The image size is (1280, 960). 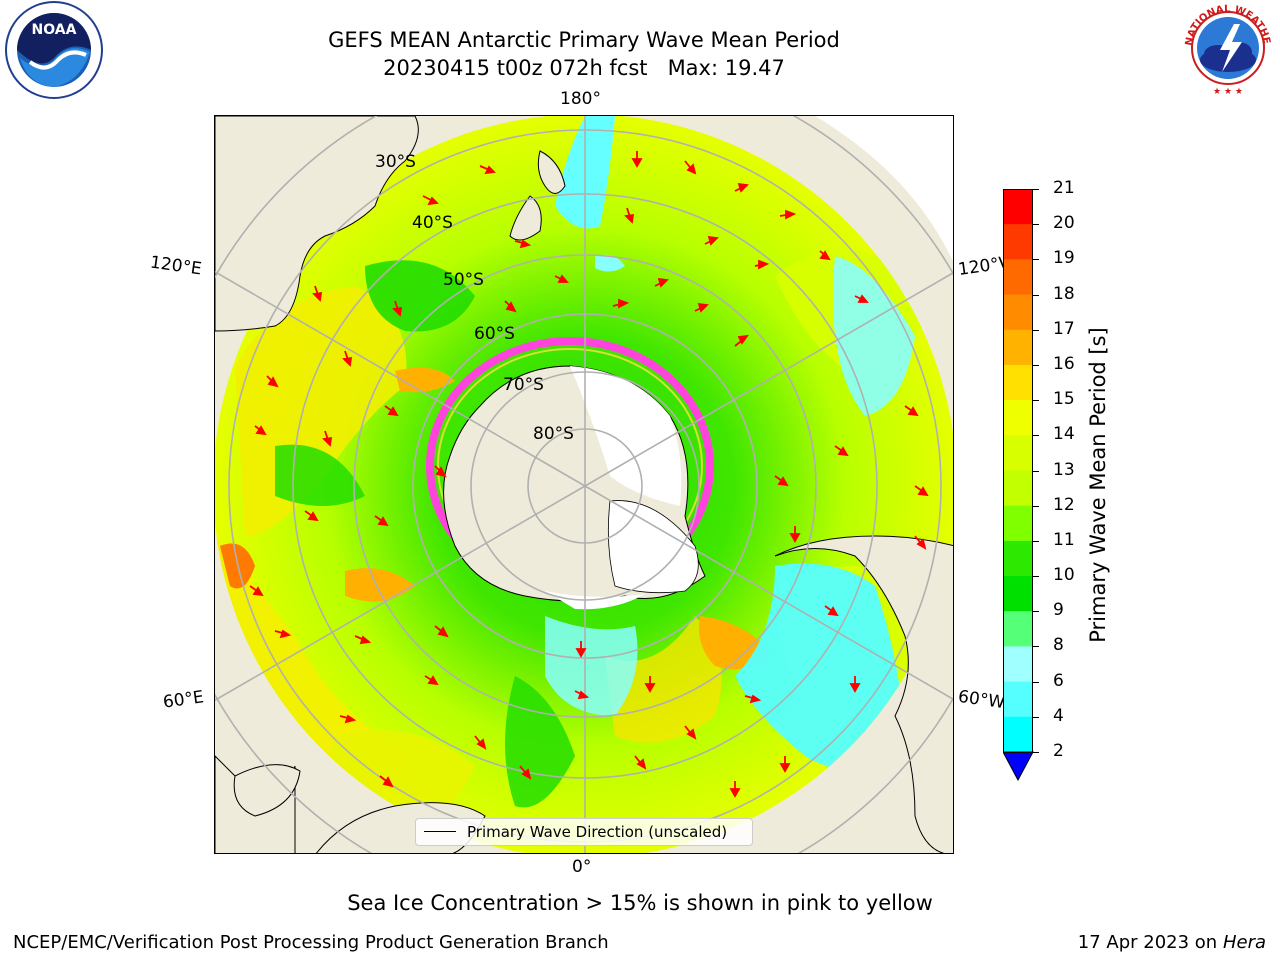 What do you see at coordinates (1064, 223) in the screenshot?
I see `colorbar-tick-label: 20` at bounding box center [1064, 223].